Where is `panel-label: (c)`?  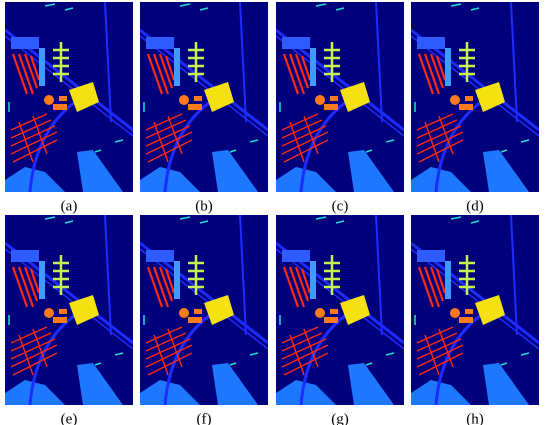 panel-label: (c) is located at coordinates (340, 206).